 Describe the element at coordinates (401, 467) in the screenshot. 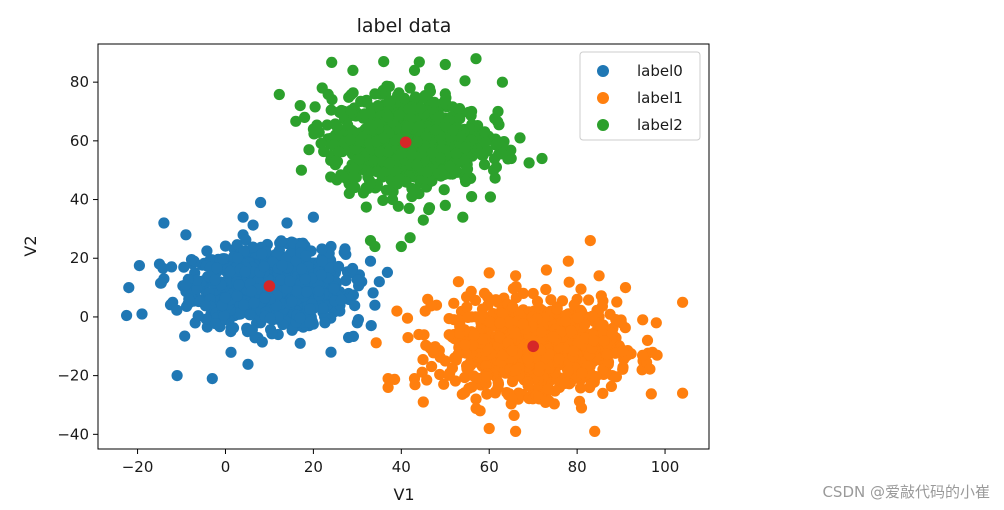

I see `x-tick-label: 40` at that location.